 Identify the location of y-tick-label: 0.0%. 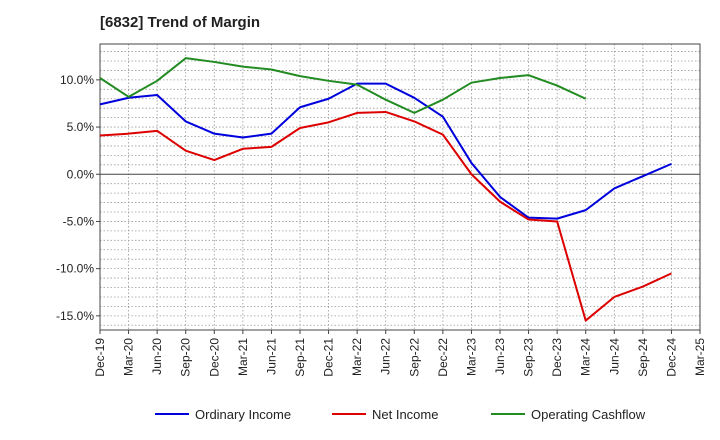
(81, 174).